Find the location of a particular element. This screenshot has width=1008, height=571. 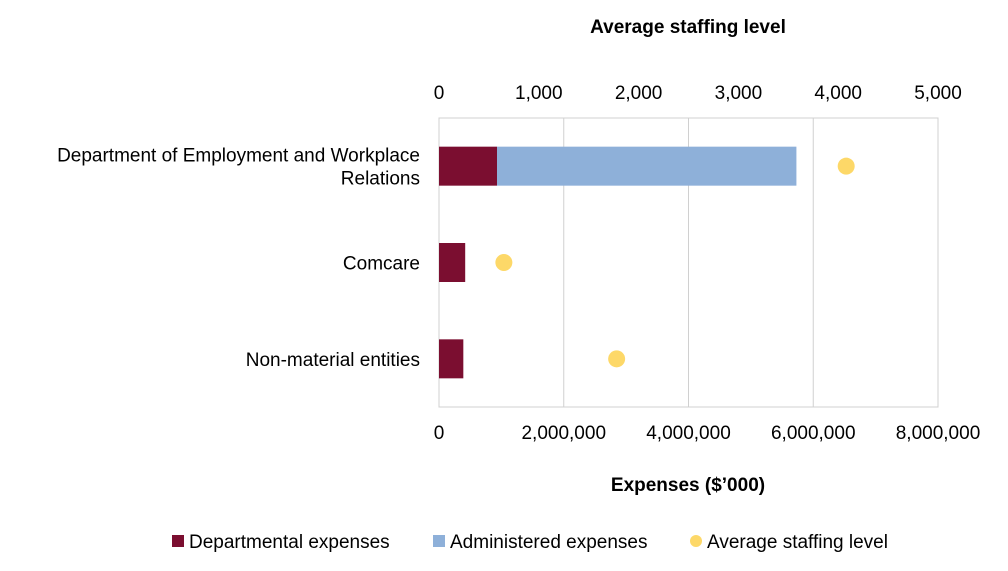

bottom-axis-title: Expenses ($’000) is located at coordinates (688, 485).